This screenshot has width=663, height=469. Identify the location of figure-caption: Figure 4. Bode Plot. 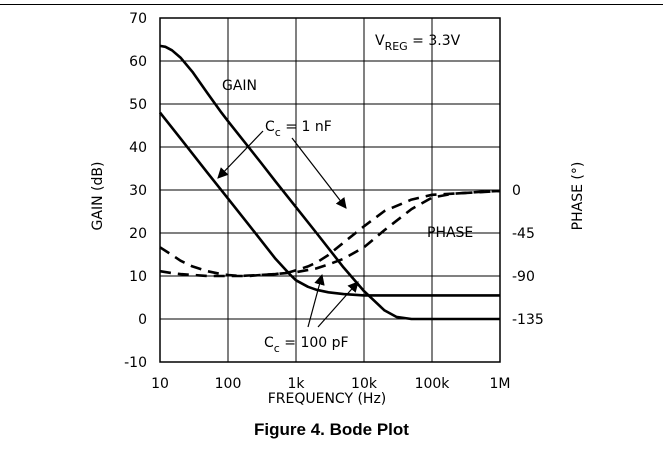
(331, 429).